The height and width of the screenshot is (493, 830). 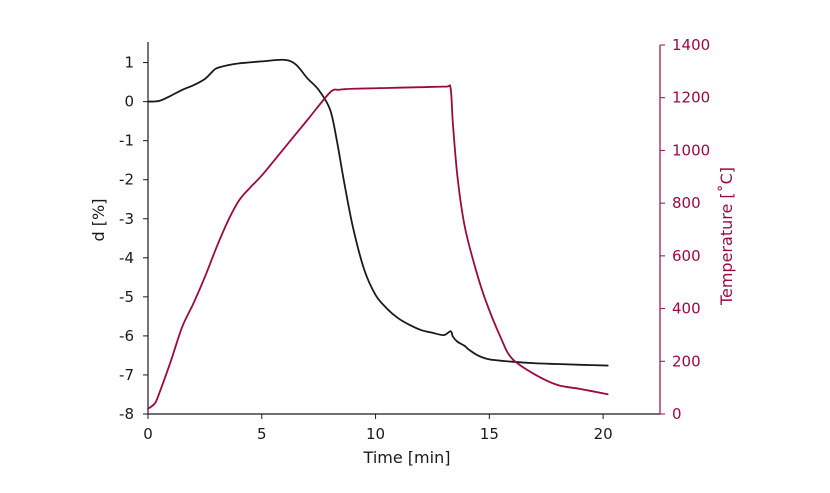 What do you see at coordinates (686, 256) in the screenshot?
I see `y-right-tick-label: 600` at bounding box center [686, 256].